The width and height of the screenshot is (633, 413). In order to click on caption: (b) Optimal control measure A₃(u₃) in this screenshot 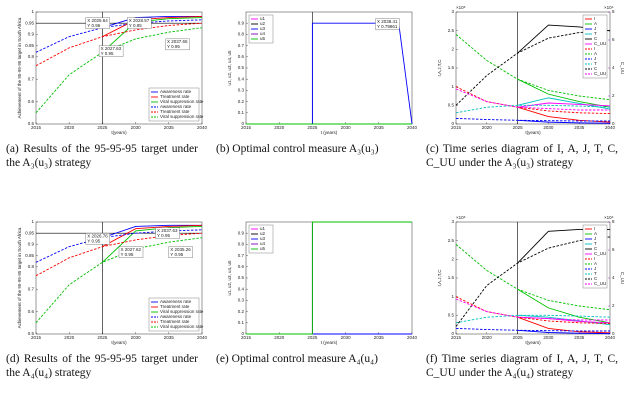, I will do `click(297, 149)`.